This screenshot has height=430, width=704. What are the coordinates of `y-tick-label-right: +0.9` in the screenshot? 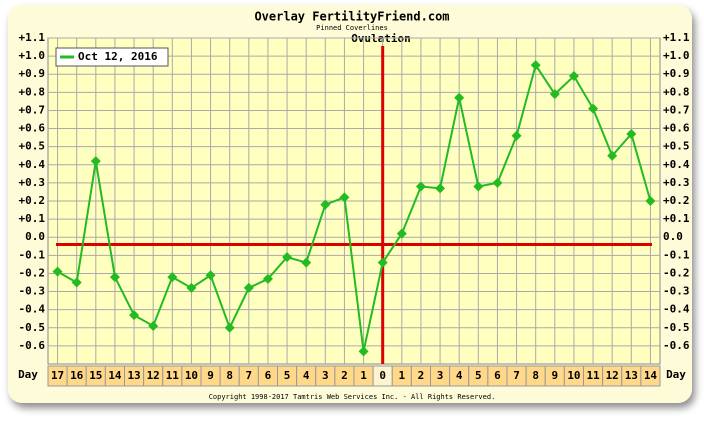 It's located at (676, 73).